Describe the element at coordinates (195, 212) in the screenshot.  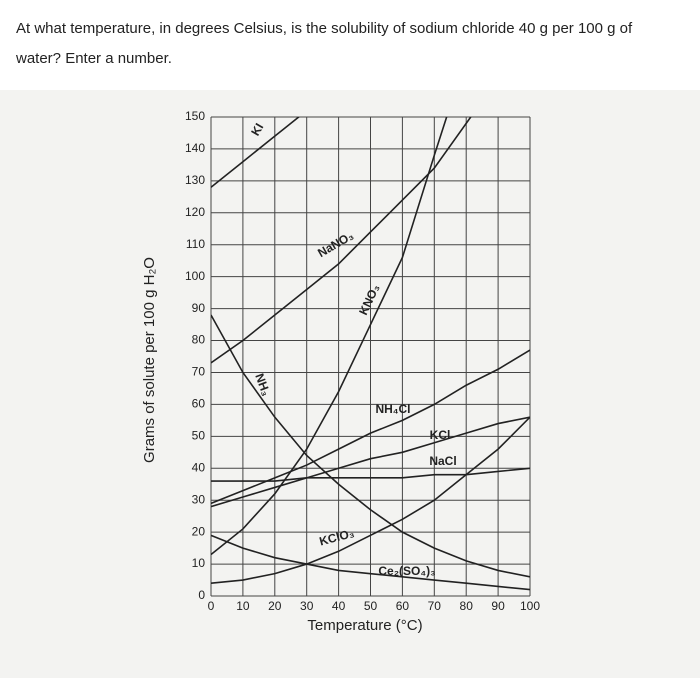
I see `y-tick-label: 120` at that location.